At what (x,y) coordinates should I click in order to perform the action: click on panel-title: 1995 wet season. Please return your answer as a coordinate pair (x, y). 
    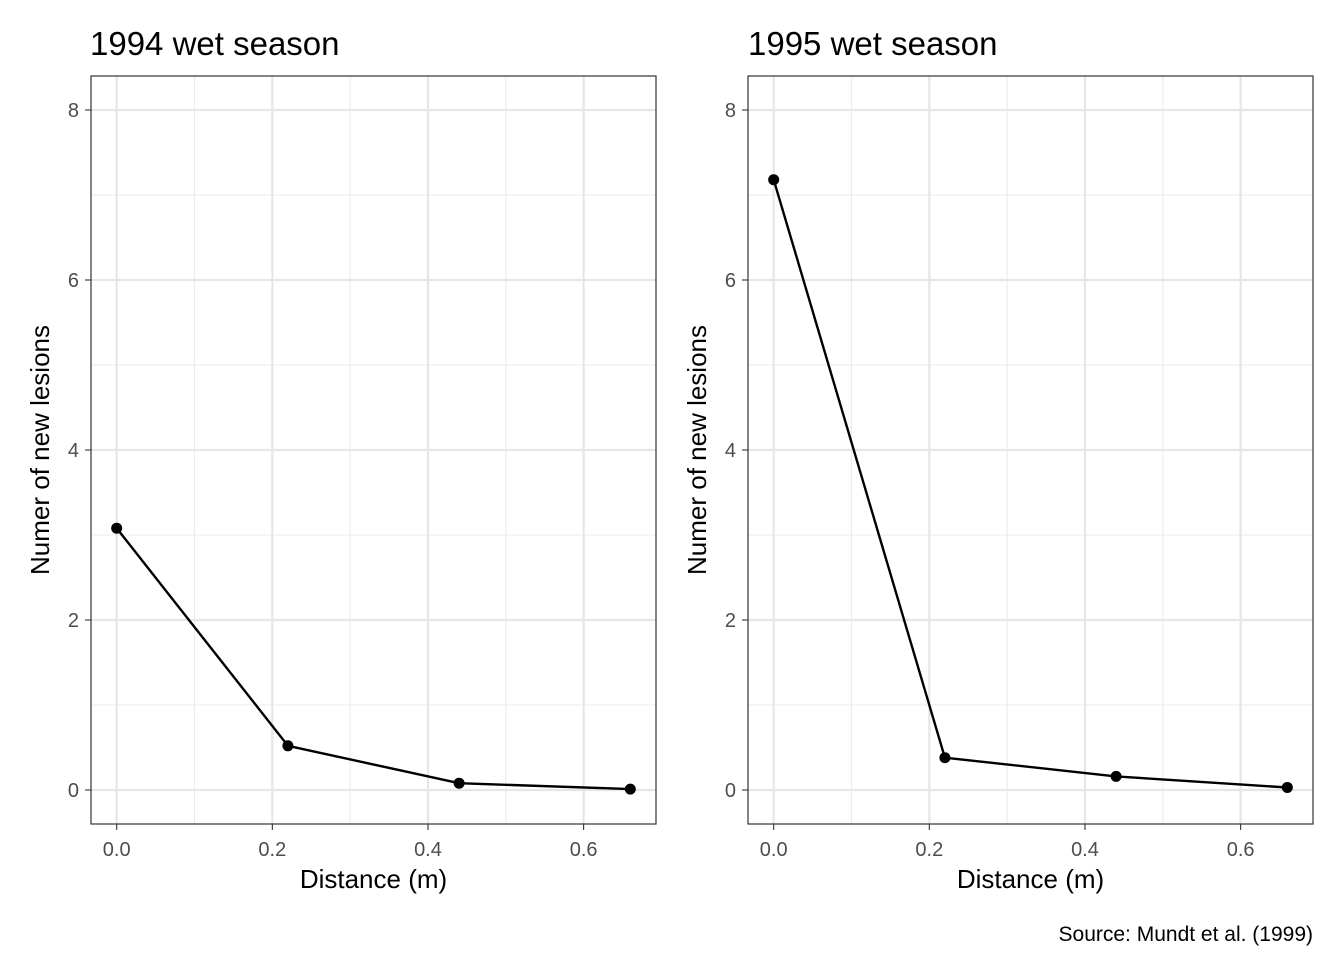
    Looking at the image, I should click on (873, 43).